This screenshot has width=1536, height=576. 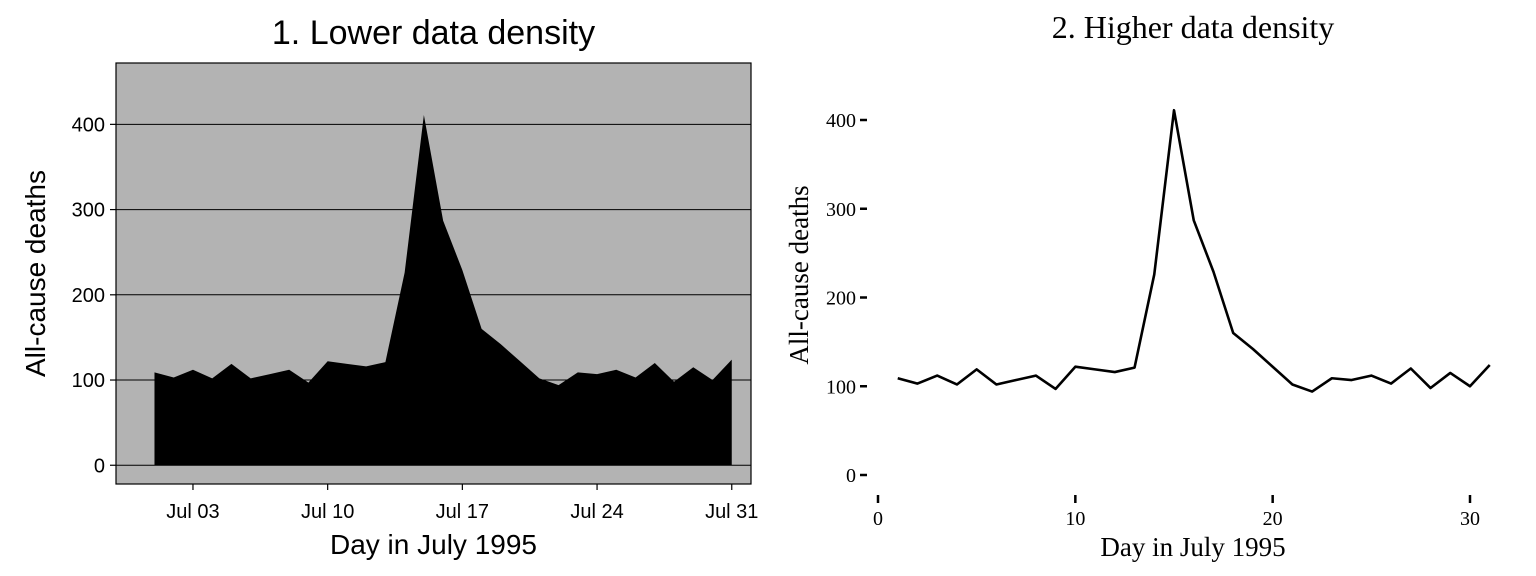 I want to click on chart-title: 2. Higher data density, so click(x=1193, y=27).